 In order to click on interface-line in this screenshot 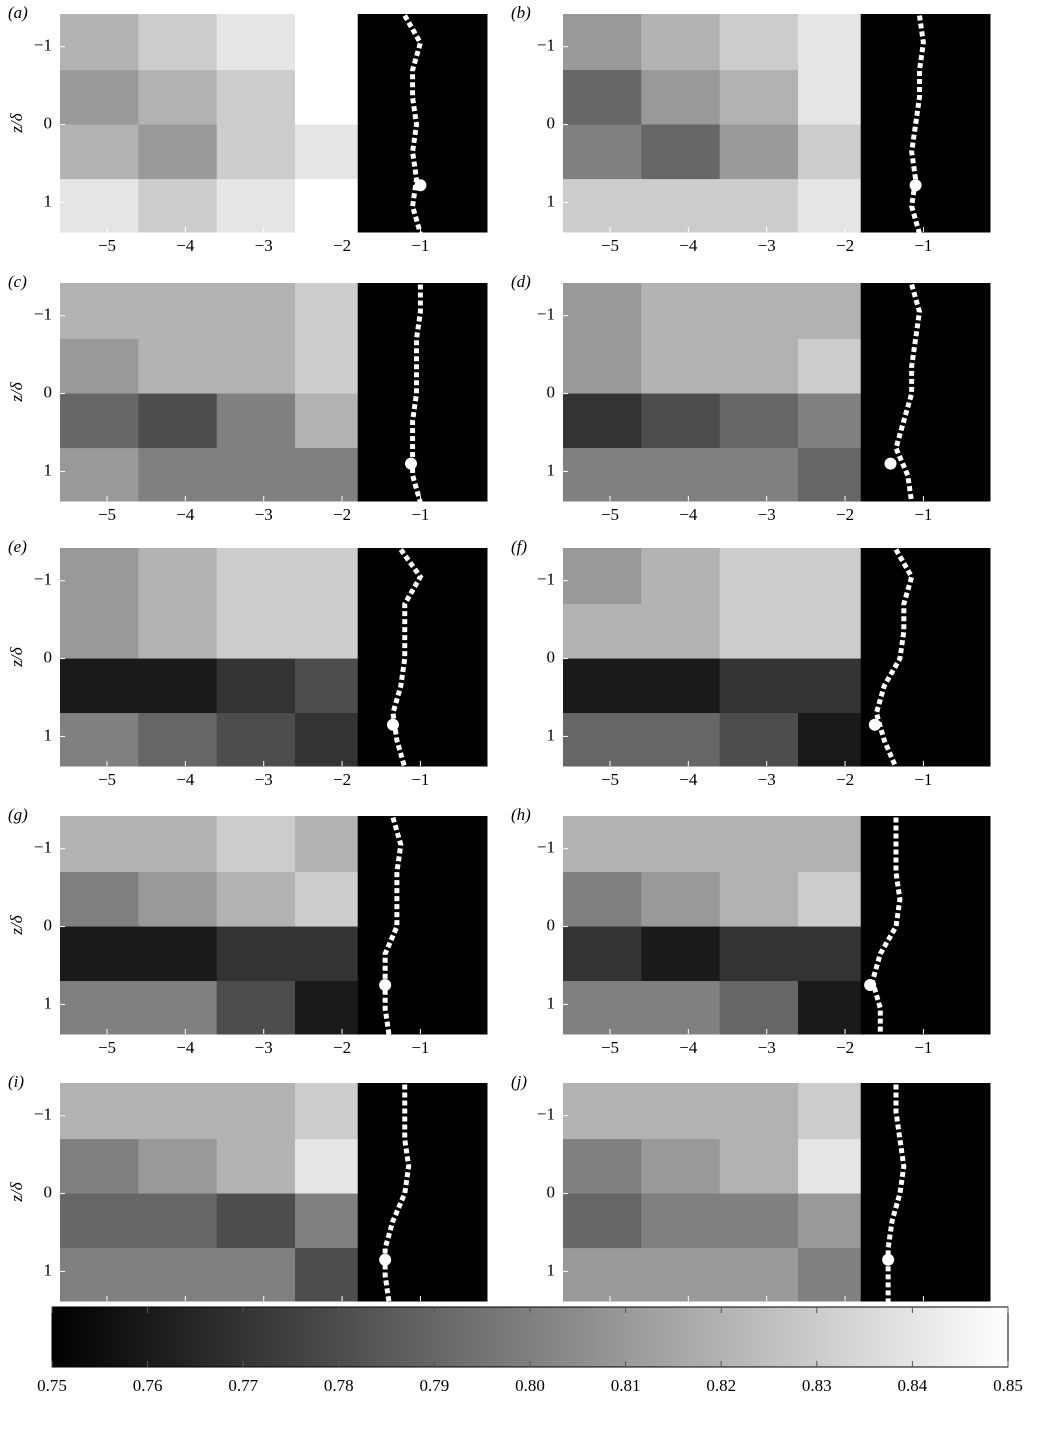, I will do `click(894, 658)`.